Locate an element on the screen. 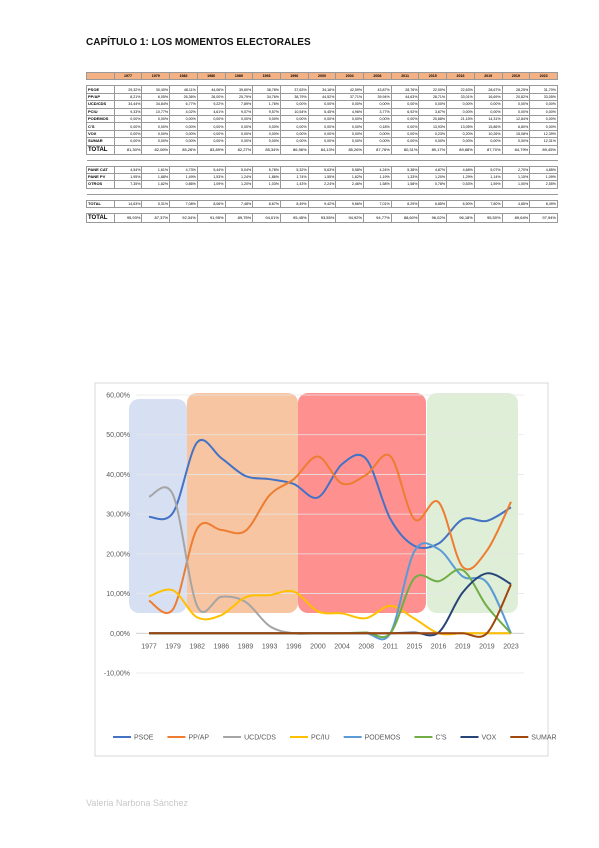  cell: 8,49% is located at coordinates (543, 204).